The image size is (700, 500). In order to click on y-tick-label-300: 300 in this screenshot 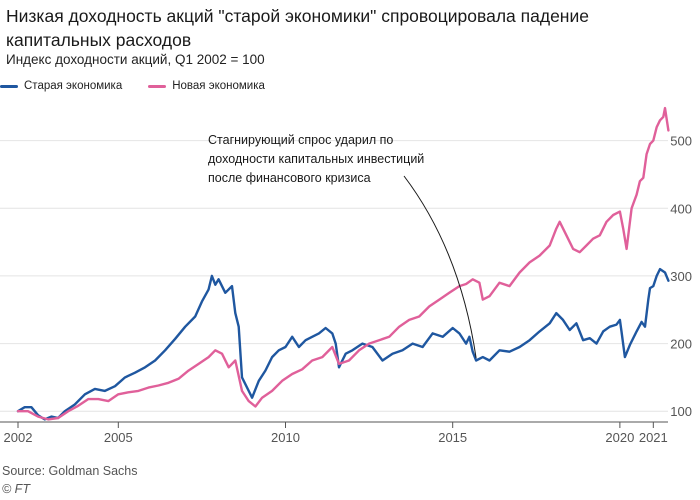, I will do `click(681, 276)`.